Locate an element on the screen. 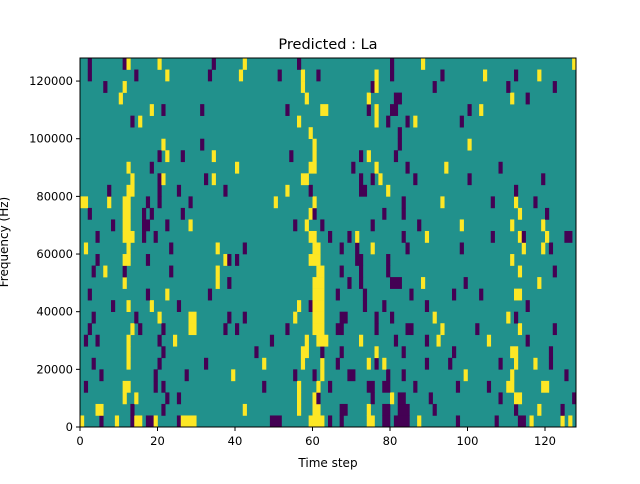 The image size is (640, 484). y-tick-label: 80000 is located at coordinates (54, 196).